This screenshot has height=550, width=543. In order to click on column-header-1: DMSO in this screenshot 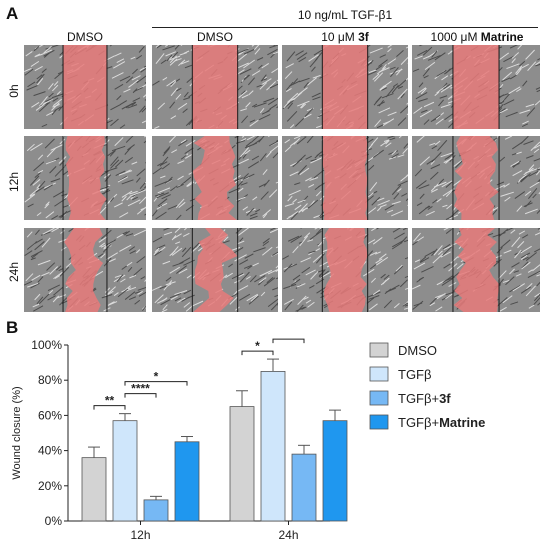, I will do `click(85, 37)`.